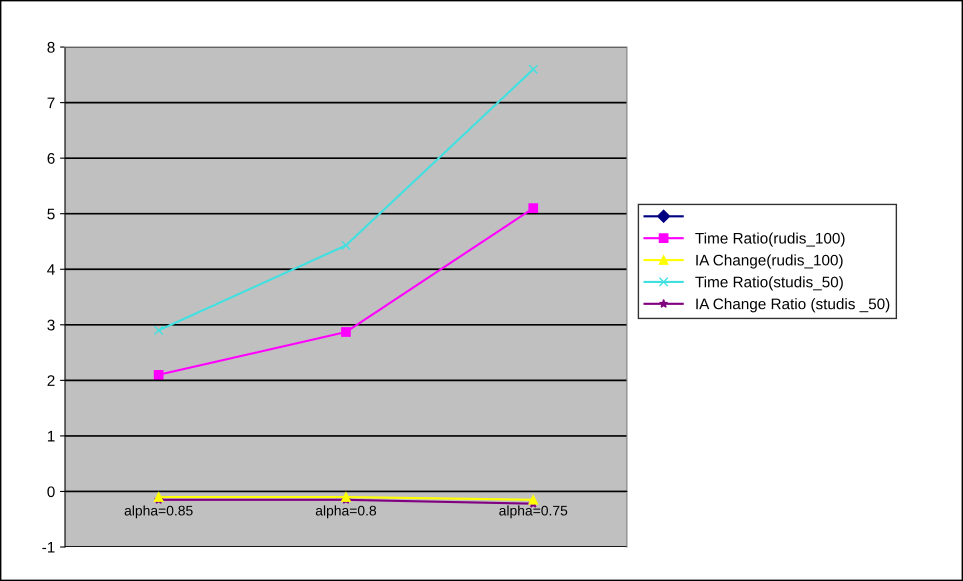  I want to click on legend-label: Time Ratio(rudis_100), so click(770, 239).